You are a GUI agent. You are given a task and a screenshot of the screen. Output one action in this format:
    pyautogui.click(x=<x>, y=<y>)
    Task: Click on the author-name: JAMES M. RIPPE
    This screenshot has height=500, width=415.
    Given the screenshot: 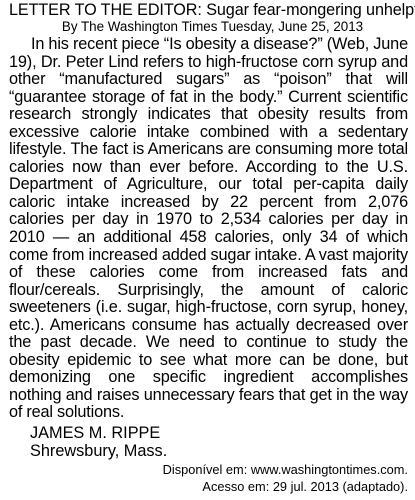 What is the action you would take?
    pyautogui.click(x=95, y=433)
    